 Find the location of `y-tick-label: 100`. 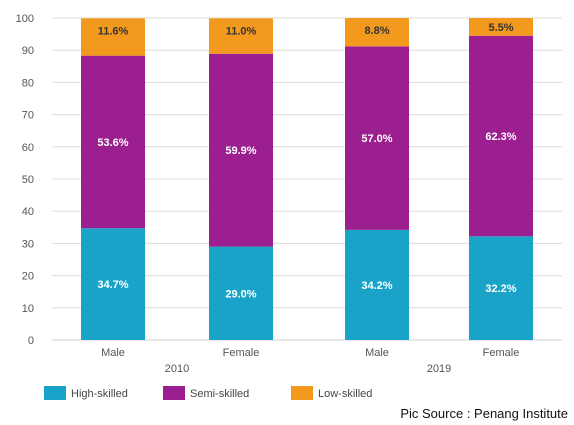

y-tick-label: 100 is located at coordinates (25, 19).